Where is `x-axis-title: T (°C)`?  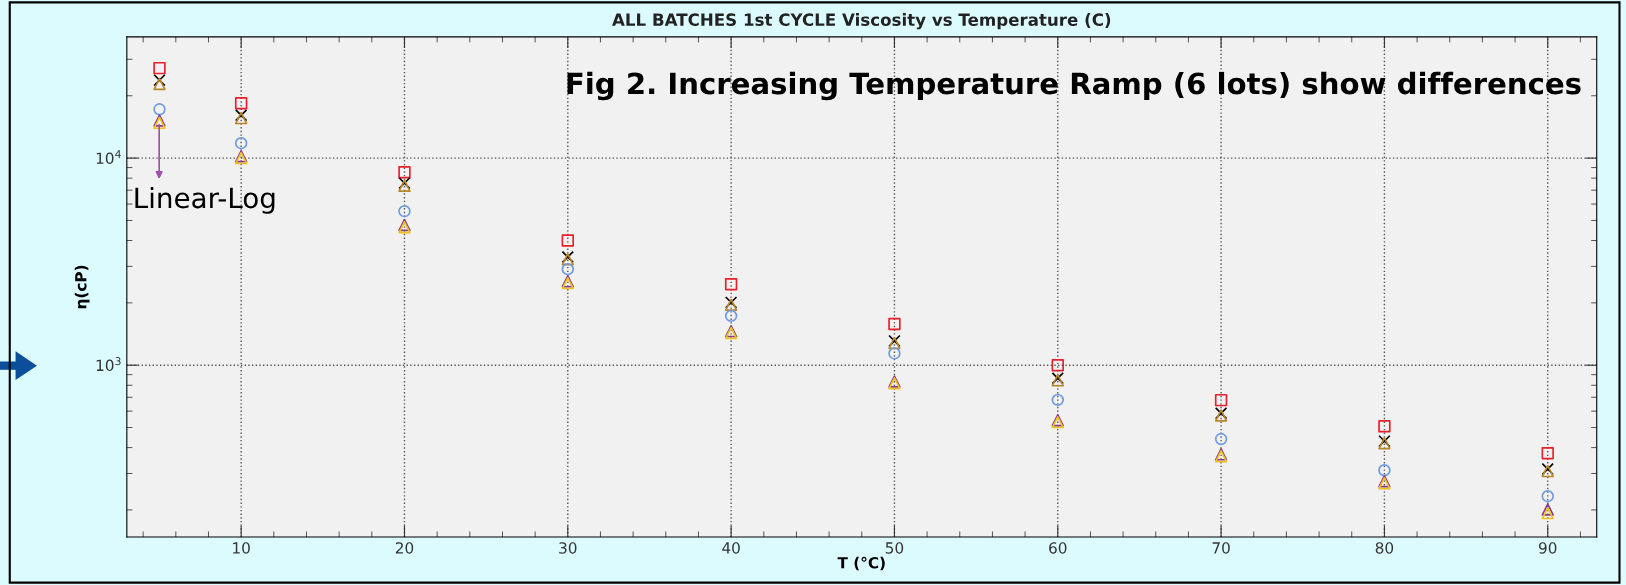
x-axis-title: T (°C) is located at coordinates (861, 563).